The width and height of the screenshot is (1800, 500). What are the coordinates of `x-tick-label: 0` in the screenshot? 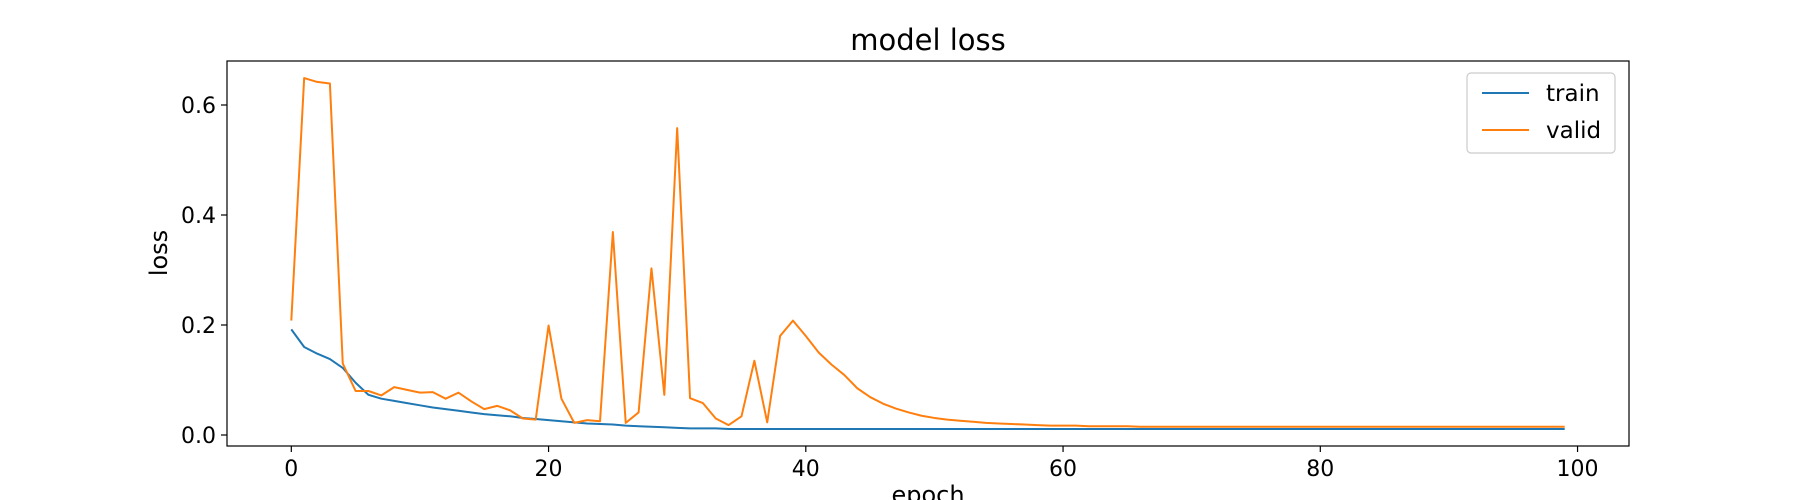 It's located at (291, 469).